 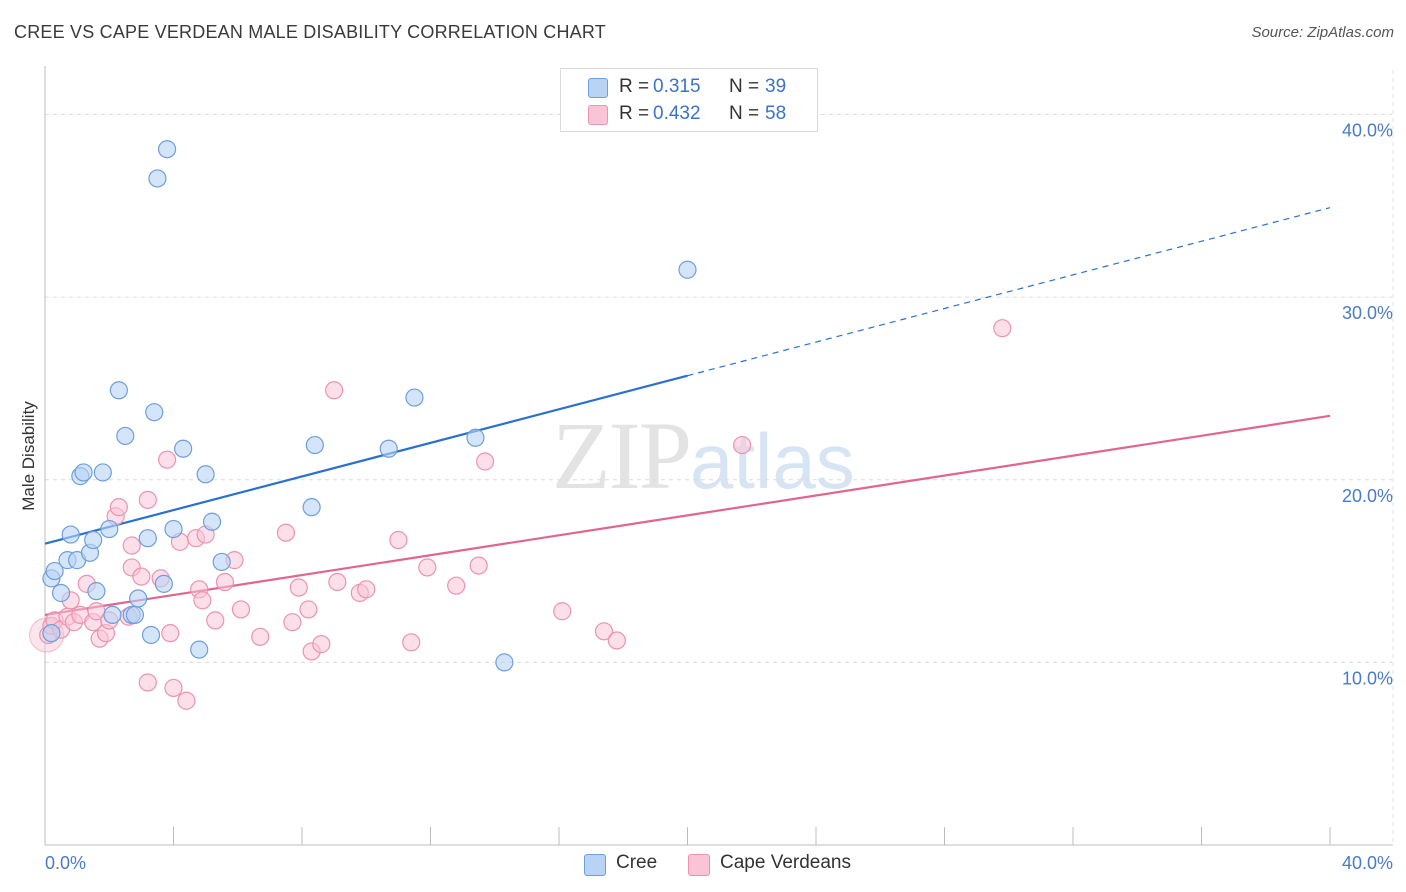 I want to click on y-tick-label: 40.0%, so click(x=1367, y=131).